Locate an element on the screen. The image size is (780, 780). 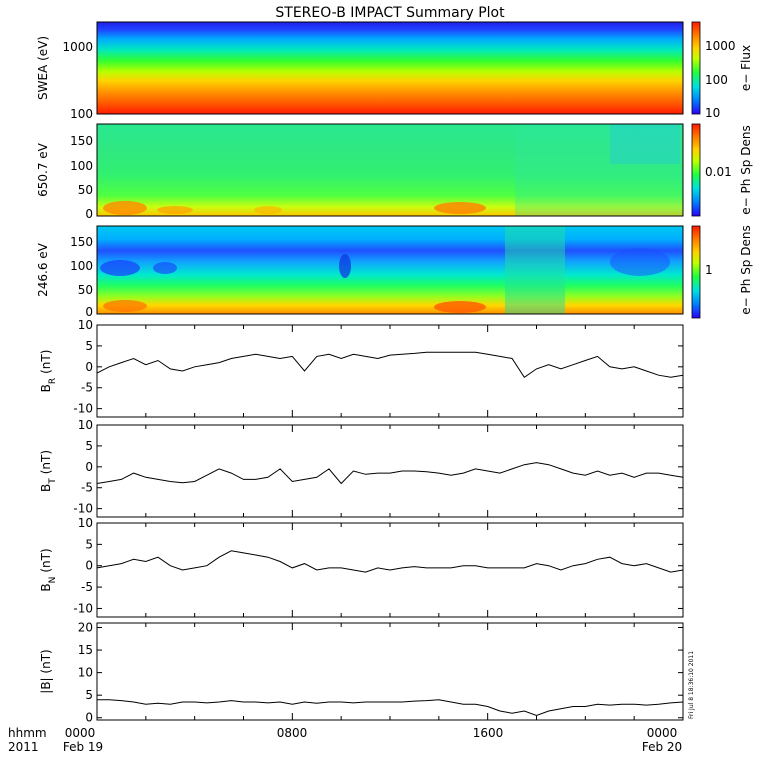
pa650-ytick-100: 100 is located at coordinates (81, 166).